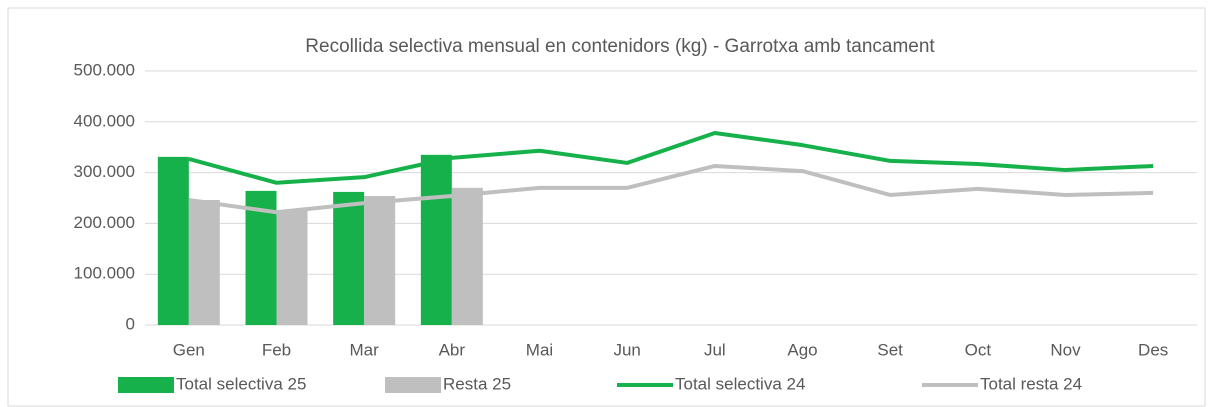 Image resolution: width=1213 pixels, height=407 pixels. Describe the element at coordinates (626, 349) in the screenshot. I see `x-tick-label: Jun` at that location.